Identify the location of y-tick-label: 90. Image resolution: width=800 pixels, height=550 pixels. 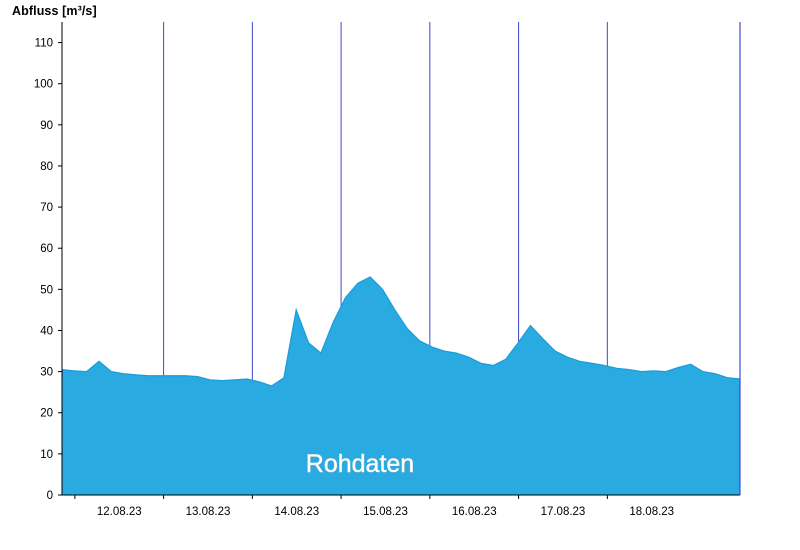
(46, 126).